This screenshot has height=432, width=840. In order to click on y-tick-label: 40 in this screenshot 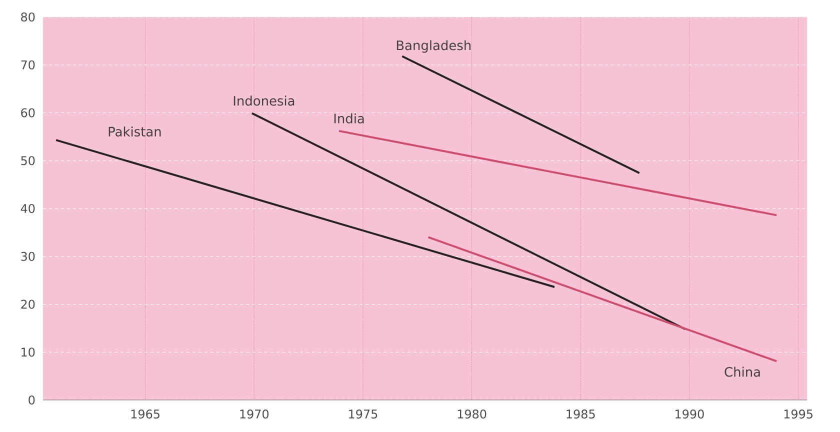, I will do `click(27, 209)`.